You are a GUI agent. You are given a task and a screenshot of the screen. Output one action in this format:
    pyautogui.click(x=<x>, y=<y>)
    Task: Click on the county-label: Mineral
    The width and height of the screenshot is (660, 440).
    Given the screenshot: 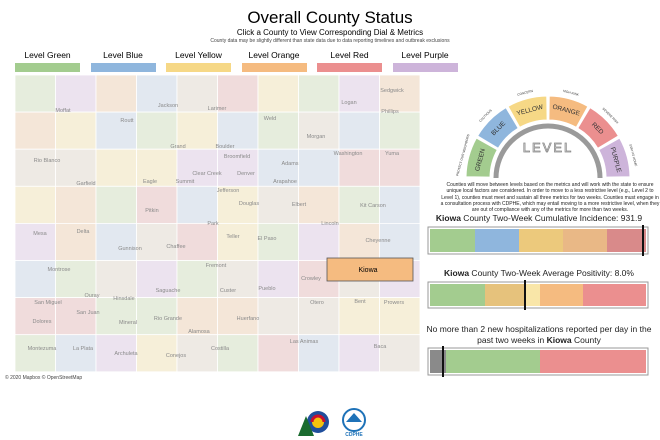 What is the action you would take?
    pyautogui.click(x=128, y=323)
    